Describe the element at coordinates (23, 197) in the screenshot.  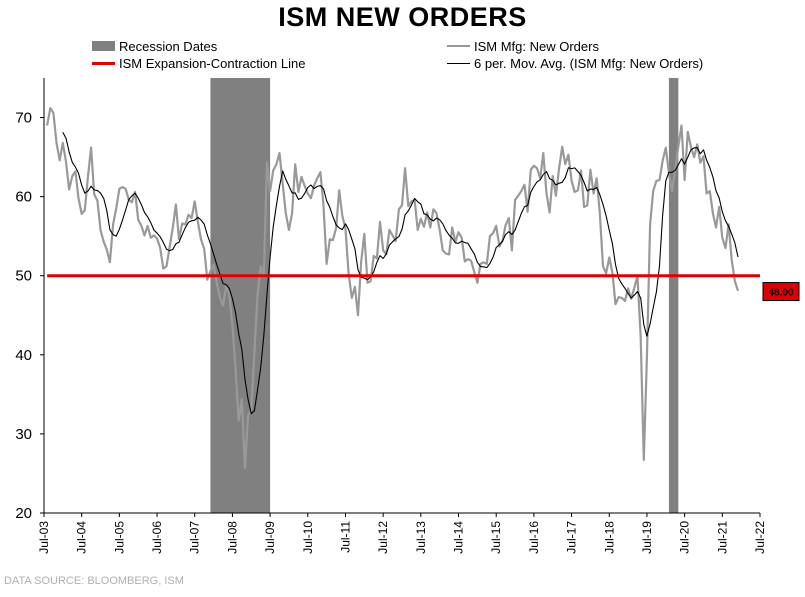
I see `y-tick-label-60: 60` at that location.